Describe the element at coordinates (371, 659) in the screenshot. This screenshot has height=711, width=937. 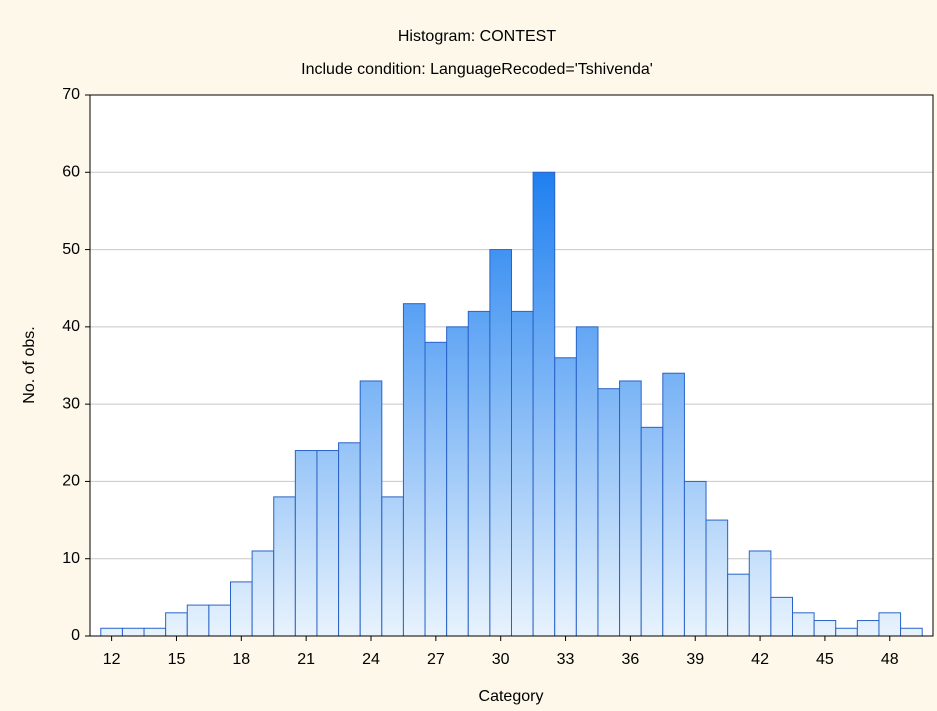
I see `x-tick-label: 24` at that location.